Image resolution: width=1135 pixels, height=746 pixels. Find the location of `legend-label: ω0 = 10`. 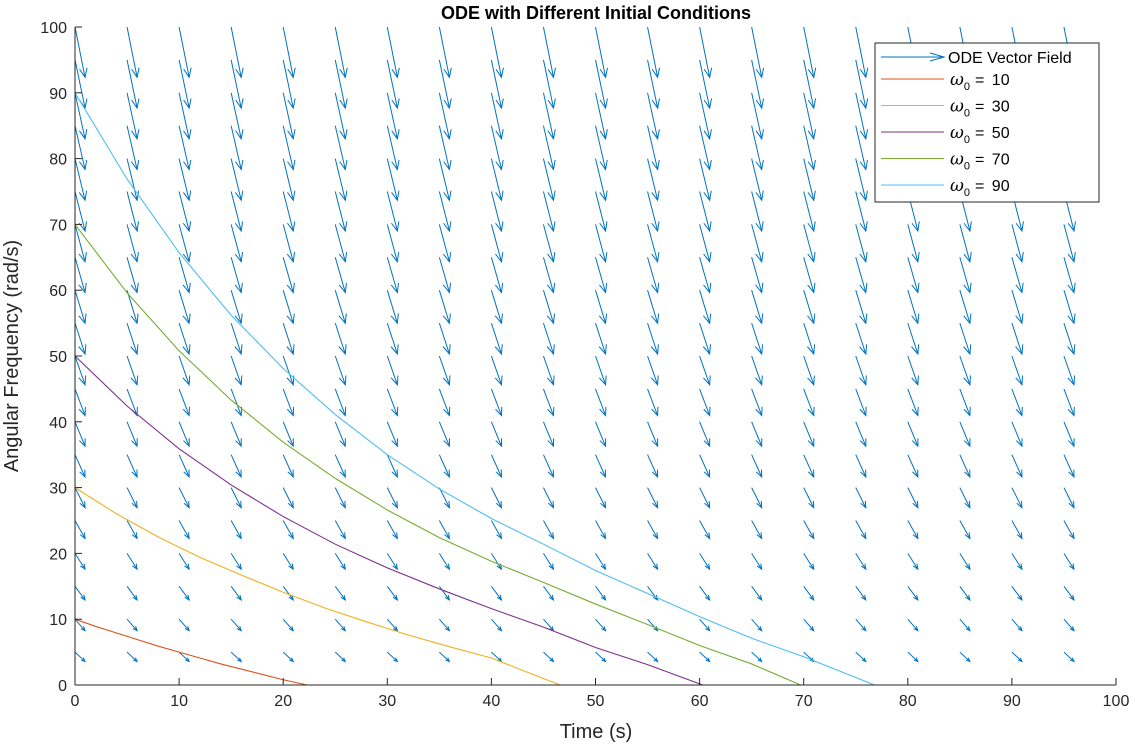

legend-label: ω0 = 10 is located at coordinates (980, 81).